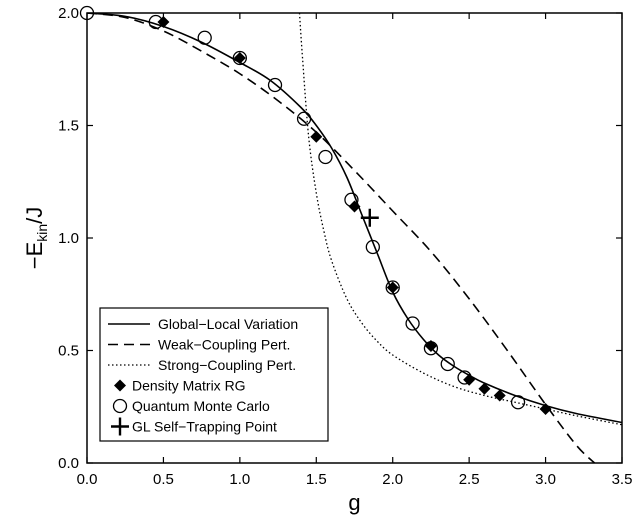 Image resolution: width=638 pixels, height=516 pixels. I want to click on y-tick-label: 1.0, so click(68, 238).